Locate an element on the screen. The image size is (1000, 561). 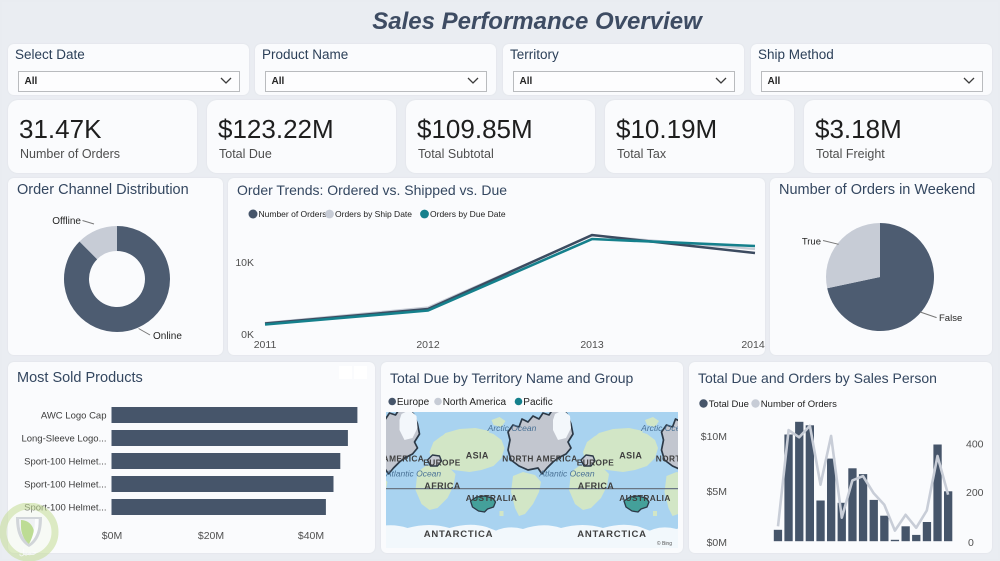
svg-text: 200 is located at coordinates (975, 493).